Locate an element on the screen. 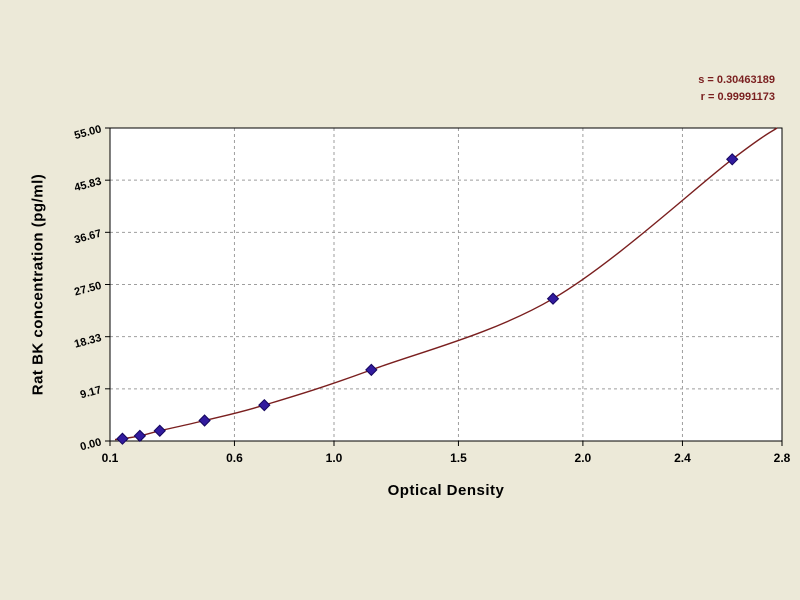 This screenshot has width=800, height=600. y-axis-title-wrap: Rat BK concentration (pg/ml) is located at coordinates (38, 284).